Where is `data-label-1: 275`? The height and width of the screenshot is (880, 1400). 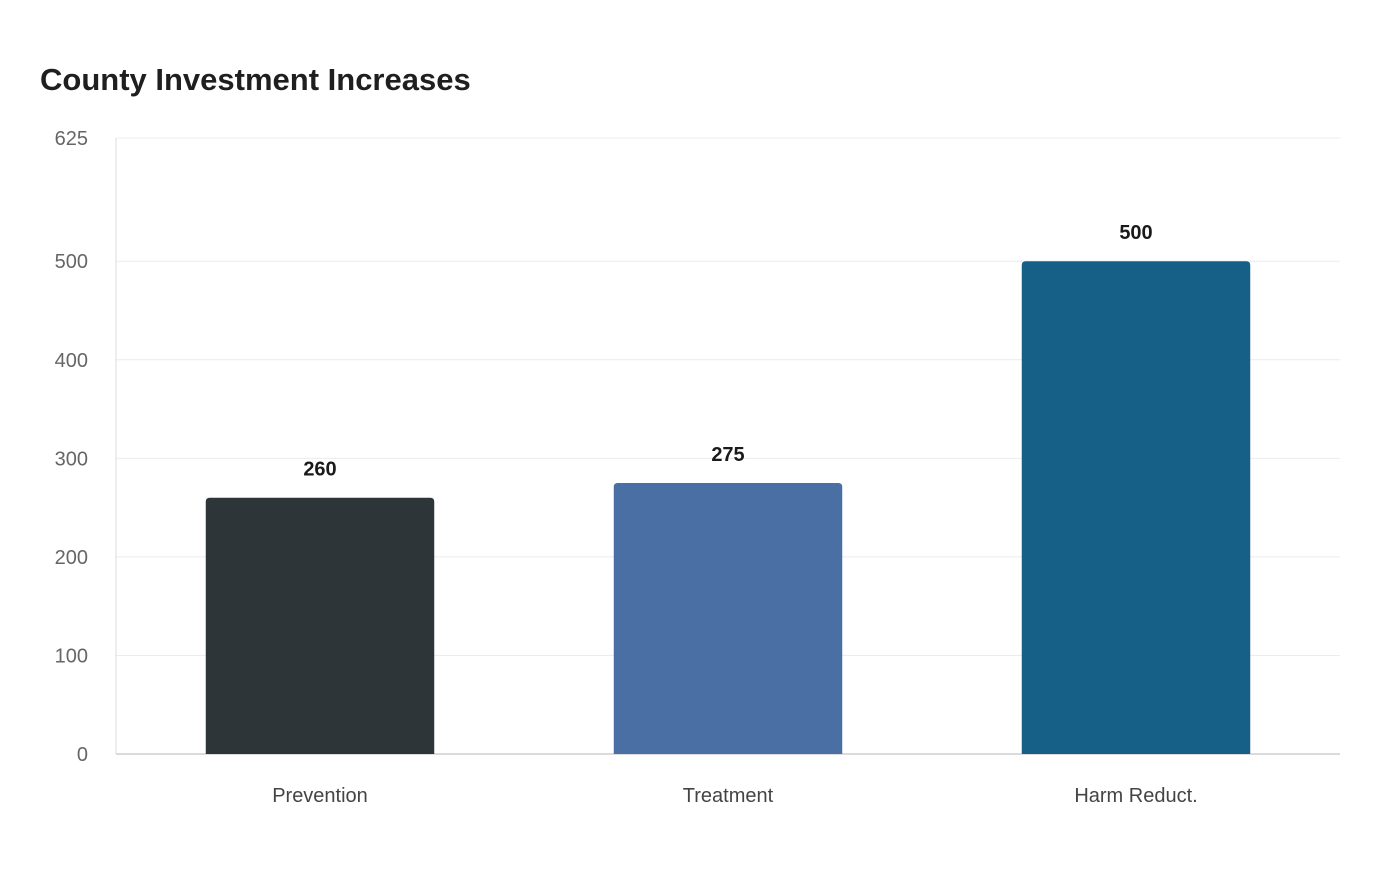 data-label-1: 275 is located at coordinates (727, 455).